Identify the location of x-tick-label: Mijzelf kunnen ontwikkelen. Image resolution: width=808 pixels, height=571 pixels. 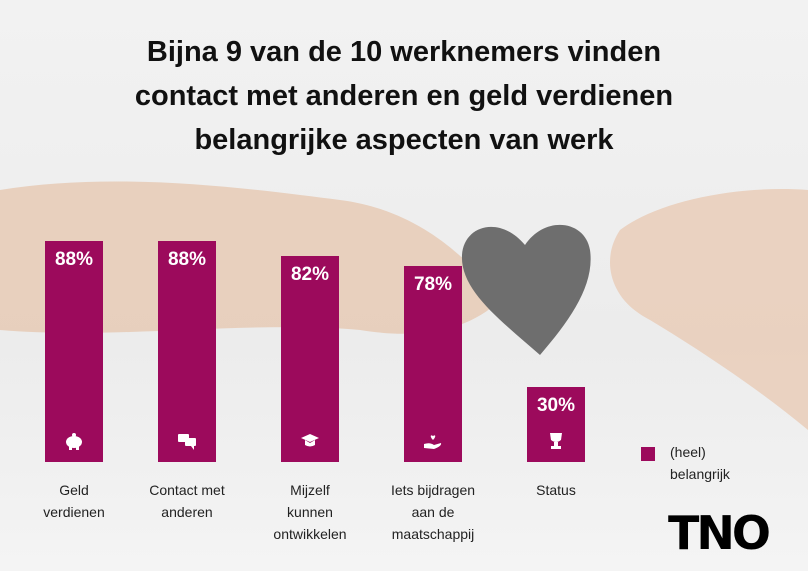
(310, 512).